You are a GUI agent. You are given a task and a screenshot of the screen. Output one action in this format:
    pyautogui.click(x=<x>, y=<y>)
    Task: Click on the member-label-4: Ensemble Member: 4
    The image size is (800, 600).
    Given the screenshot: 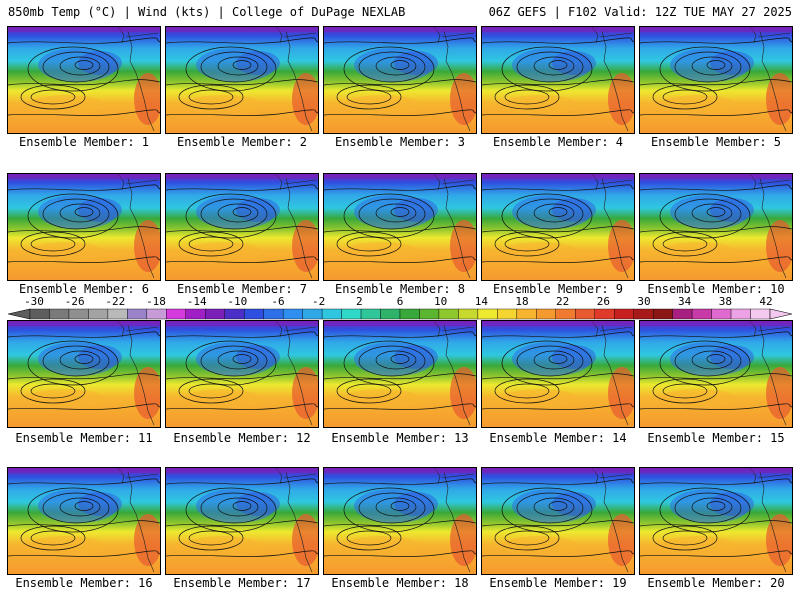 What is the action you would take?
    pyautogui.click(x=558, y=142)
    